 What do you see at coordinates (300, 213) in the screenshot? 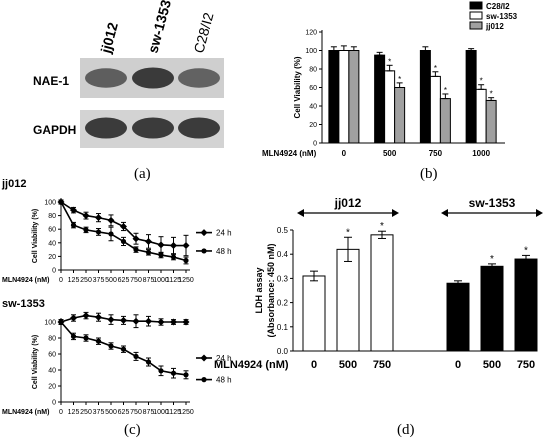
I see `d-jj012-group-arrow-left` at bounding box center [300, 213].